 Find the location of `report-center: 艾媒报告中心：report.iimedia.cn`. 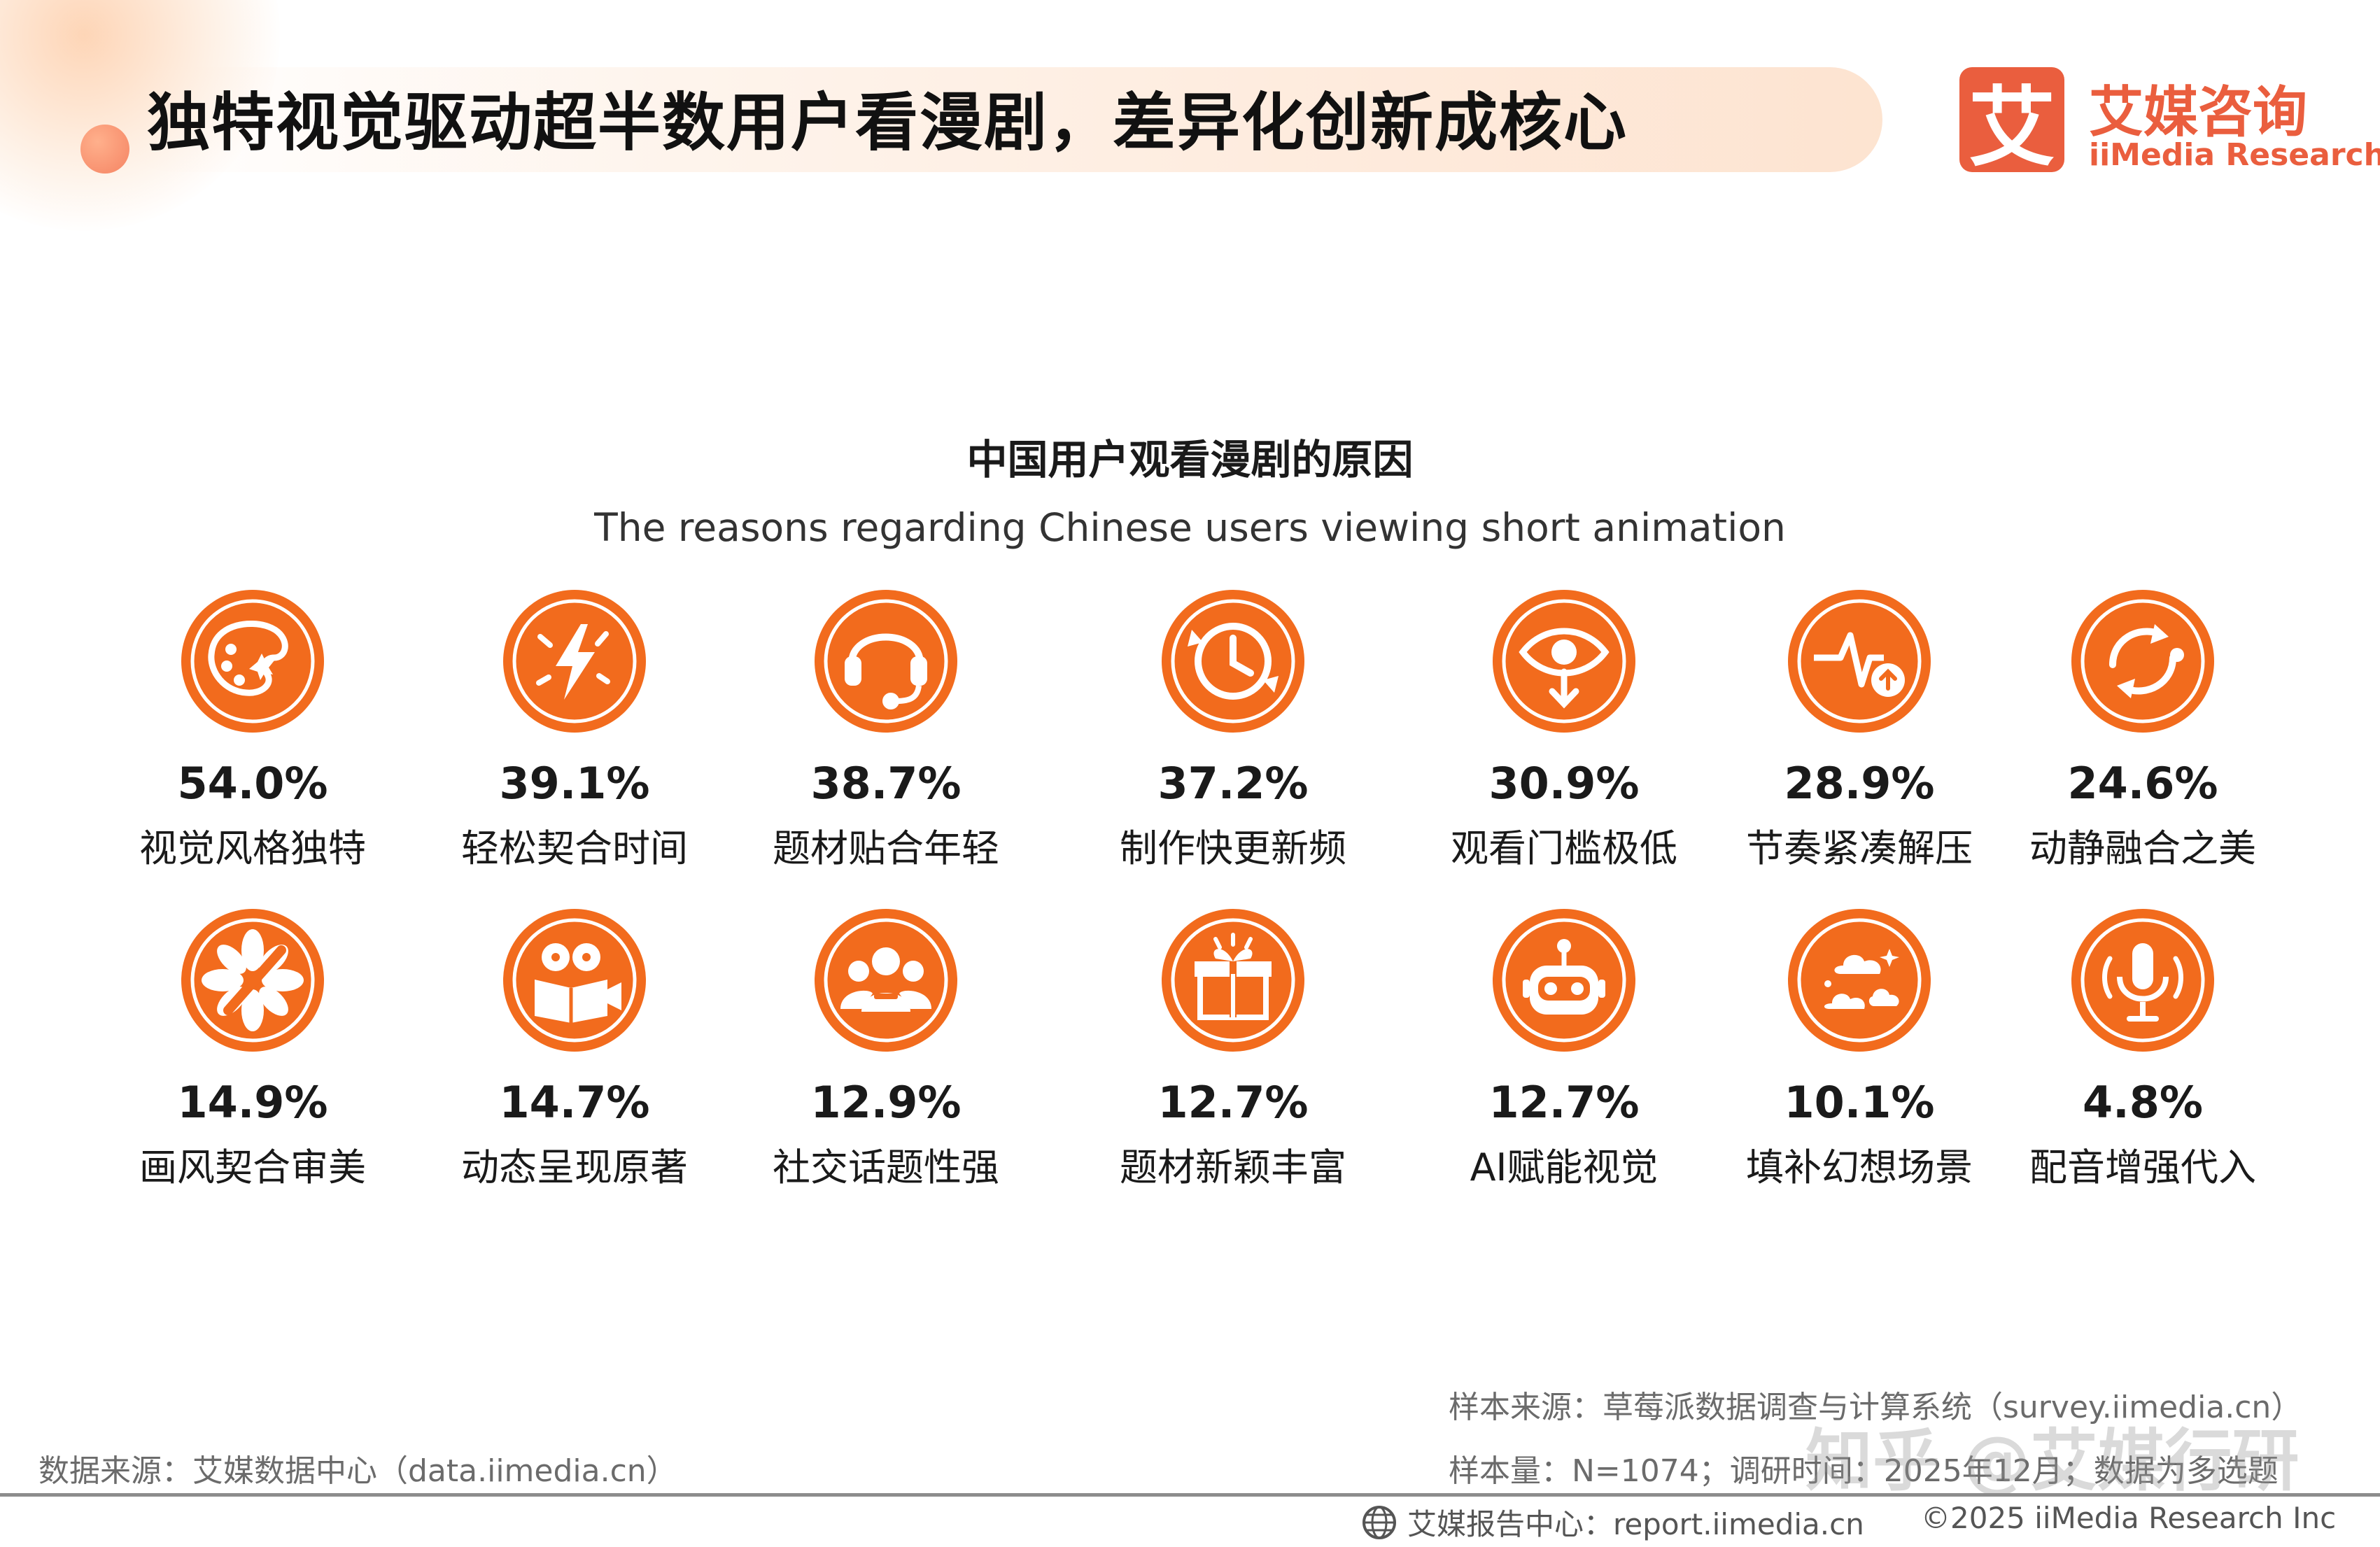

report-center: 艾媒报告中心：report.iimedia.cn is located at coordinates (1612, 1522).